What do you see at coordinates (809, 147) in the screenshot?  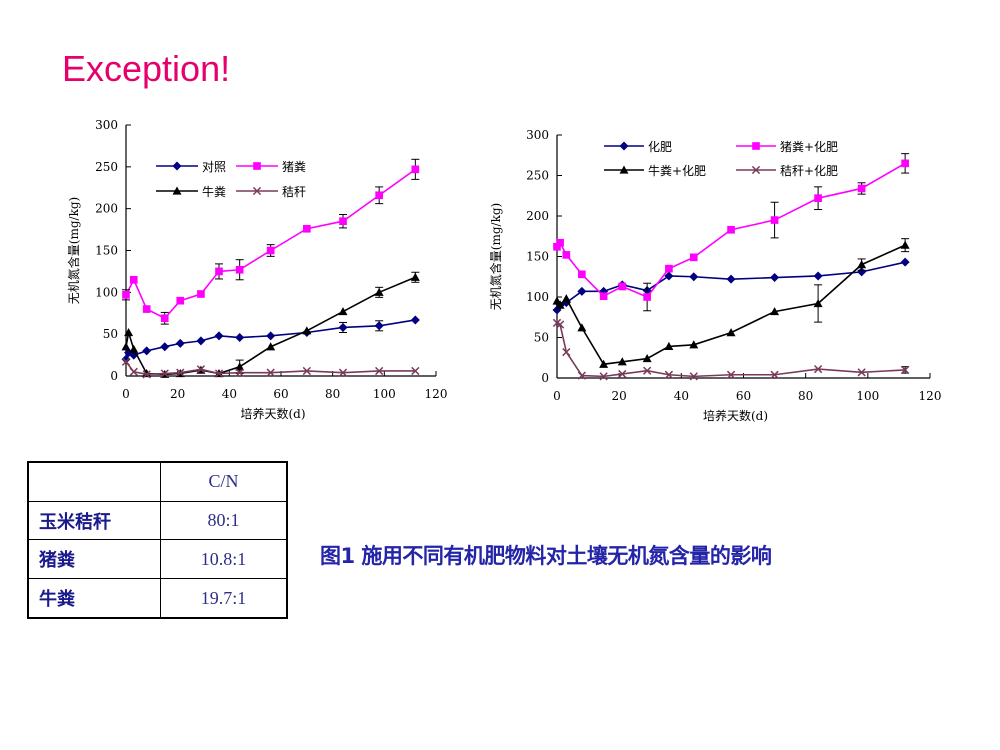 I see `legend-label: 猪粪+化肥` at bounding box center [809, 147].